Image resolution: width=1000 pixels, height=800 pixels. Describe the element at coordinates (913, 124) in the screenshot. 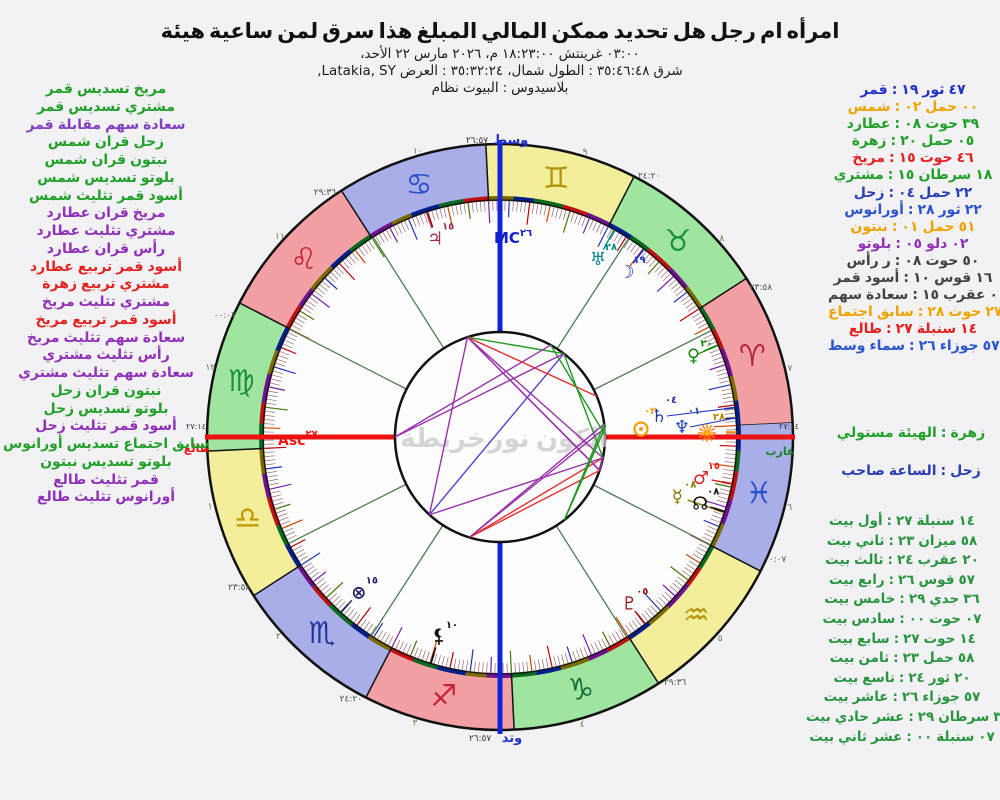

I see `text-token: ٠٨` at that location.